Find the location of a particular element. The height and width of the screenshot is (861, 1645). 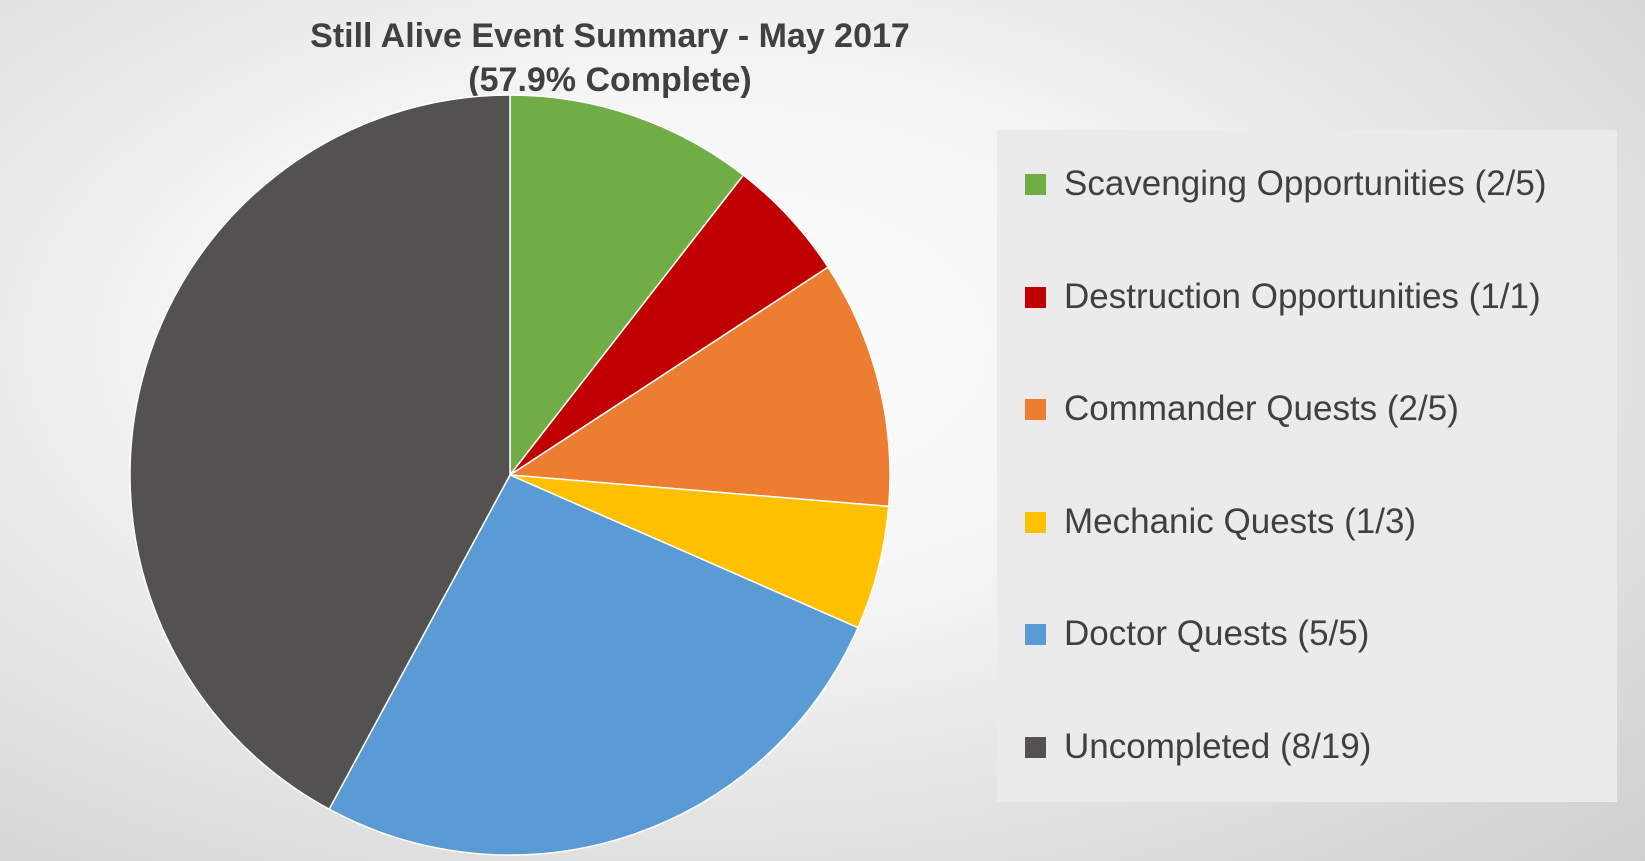

legend-swatch-uncompleted is located at coordinates (1035, 747).